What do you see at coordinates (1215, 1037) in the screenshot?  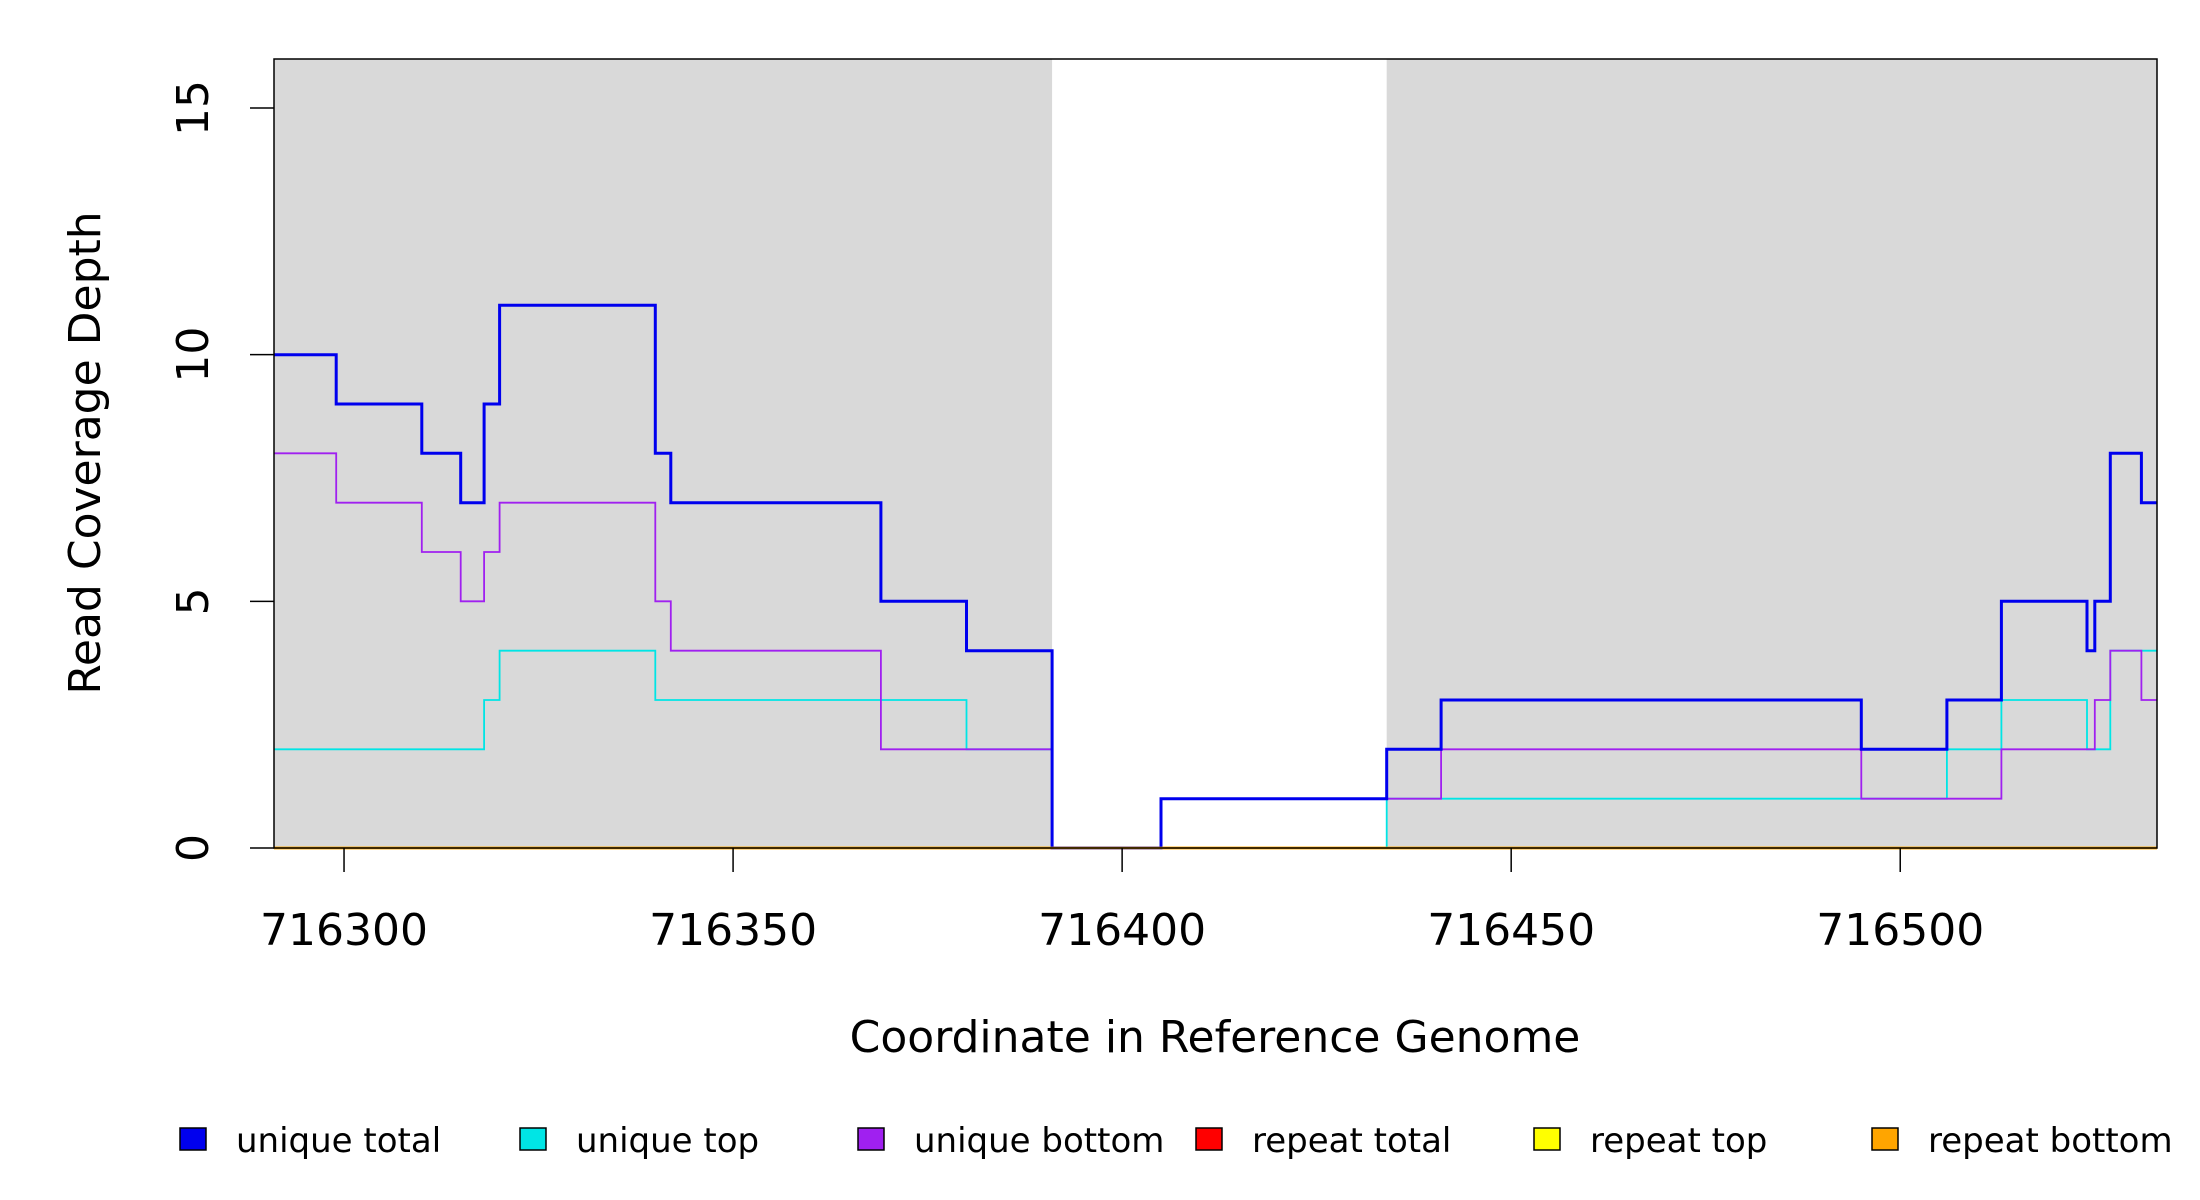 I see `x-axis-title: Coordinate in Reference Genome` at bounding box center [1215, 1037].